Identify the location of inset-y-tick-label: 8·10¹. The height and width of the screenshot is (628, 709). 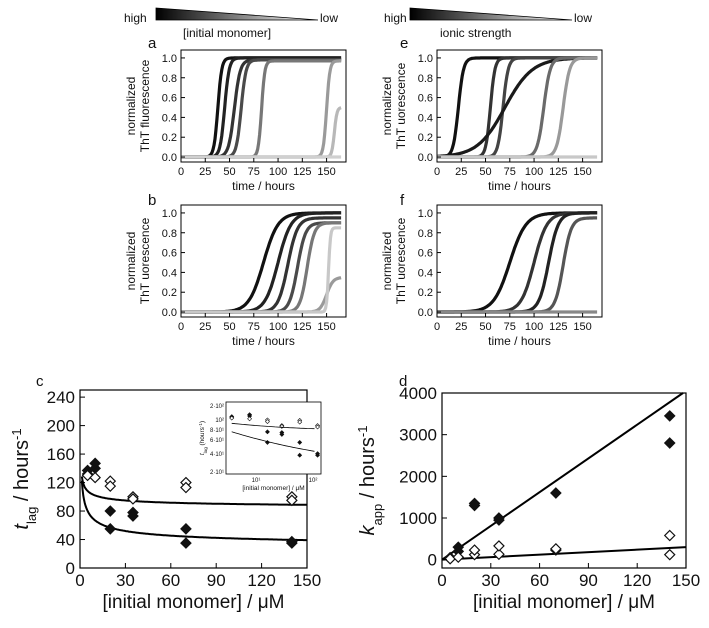
(217, 431).